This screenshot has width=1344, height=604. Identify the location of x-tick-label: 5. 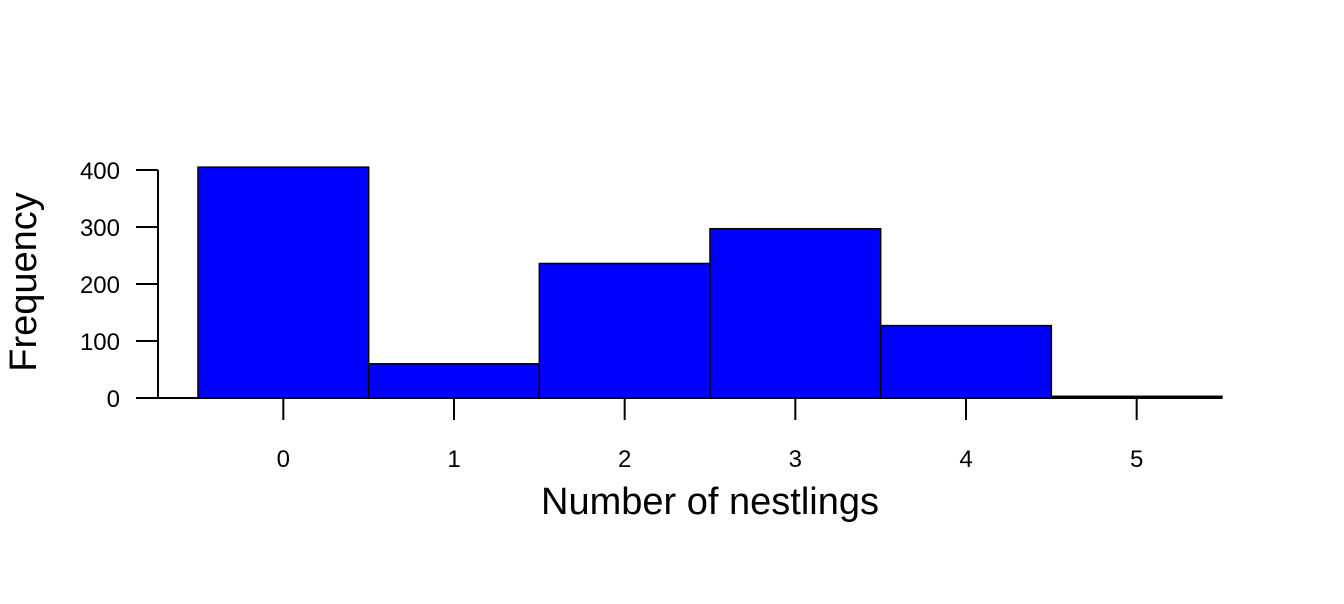
(1136, 459).